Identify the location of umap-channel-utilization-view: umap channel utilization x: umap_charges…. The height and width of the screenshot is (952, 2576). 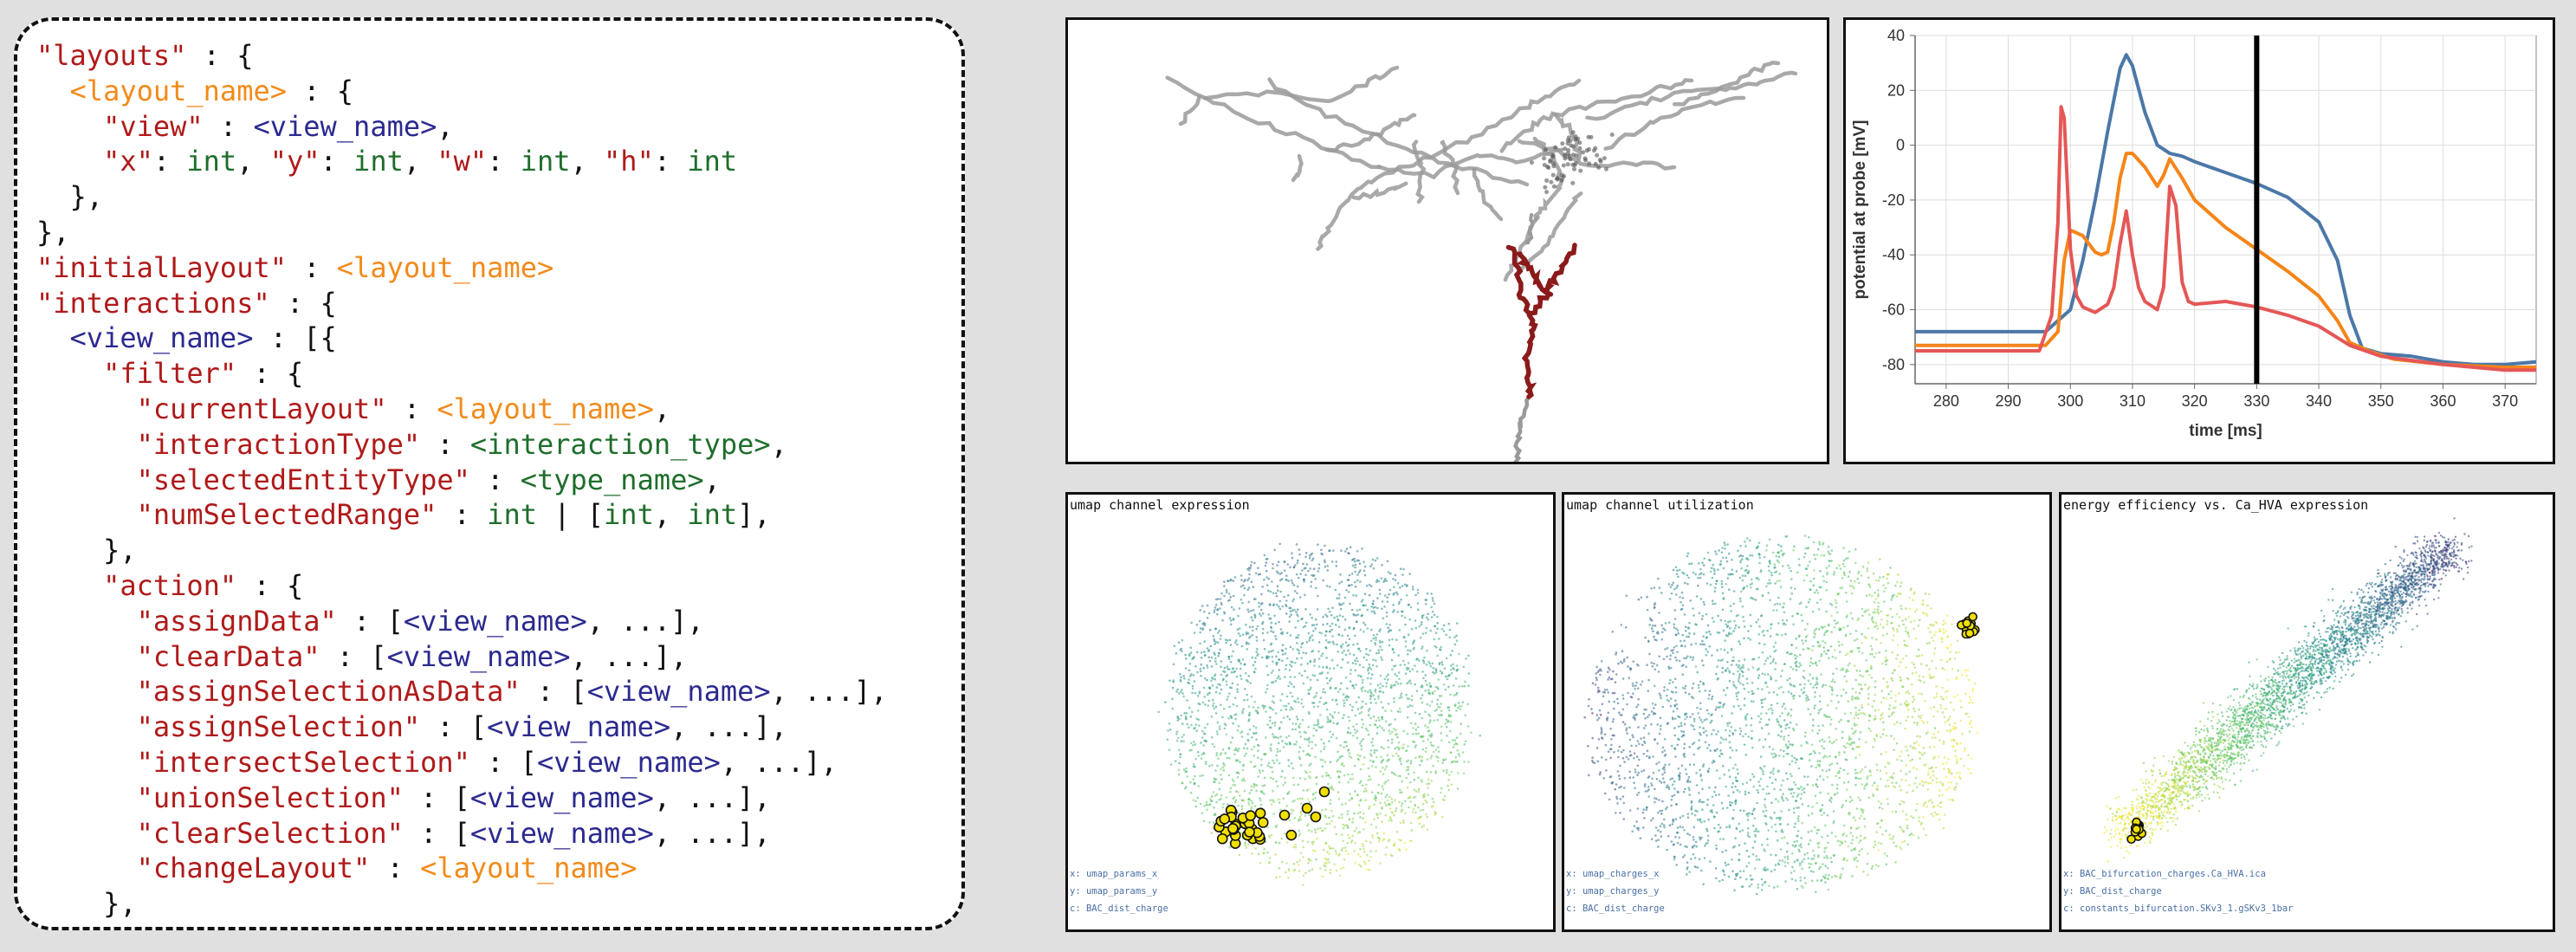
(1807, 712).